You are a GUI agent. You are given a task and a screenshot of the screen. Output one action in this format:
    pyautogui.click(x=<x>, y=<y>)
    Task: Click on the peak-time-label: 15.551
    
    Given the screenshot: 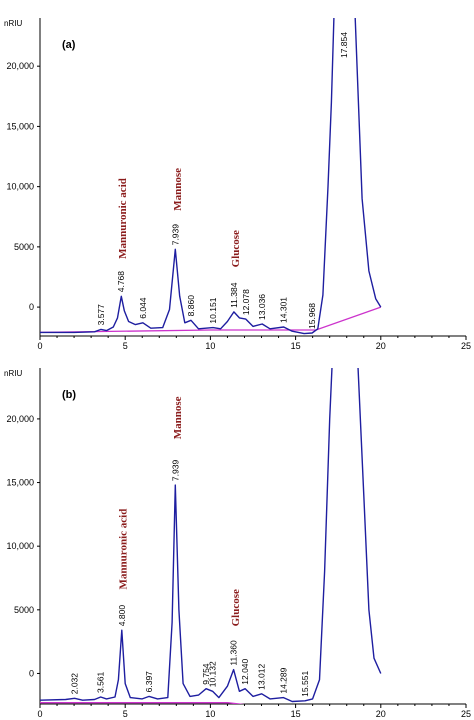 What is the action you would take?
    pyautogui.click(x=305, y=684)
    